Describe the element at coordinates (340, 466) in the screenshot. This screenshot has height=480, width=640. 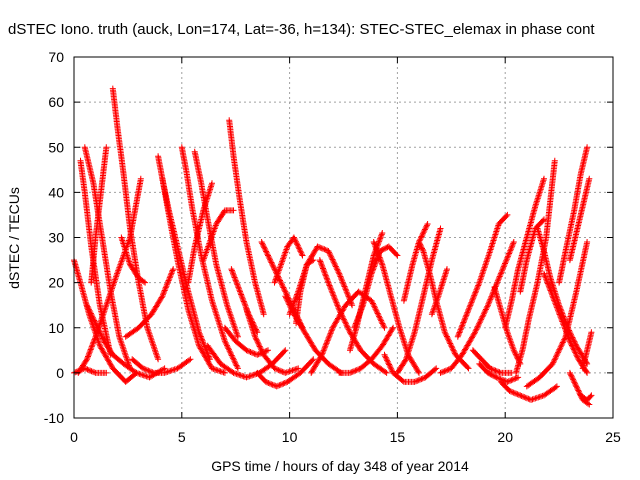
I see `x-axis-title: GPS time / hours of day 348 of year 2014` at that location.